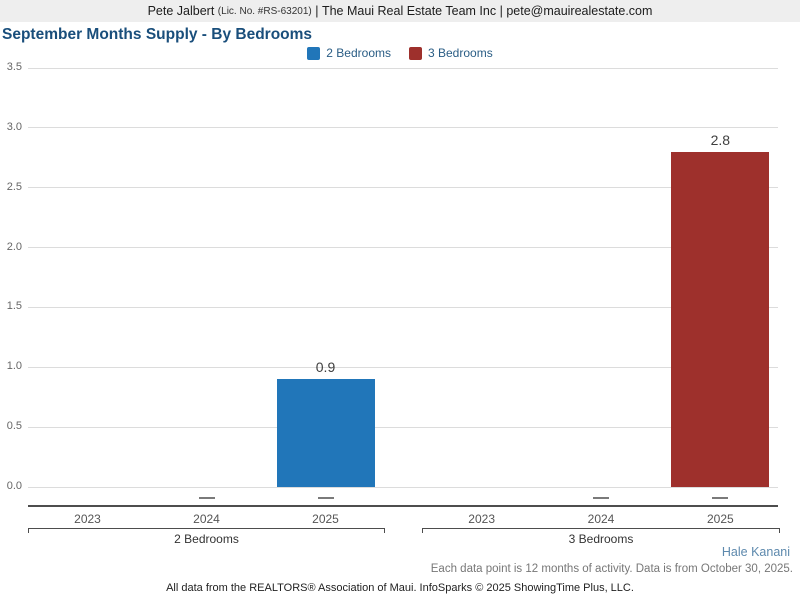  I want to click on gridline-1.0, so click(403, 367).